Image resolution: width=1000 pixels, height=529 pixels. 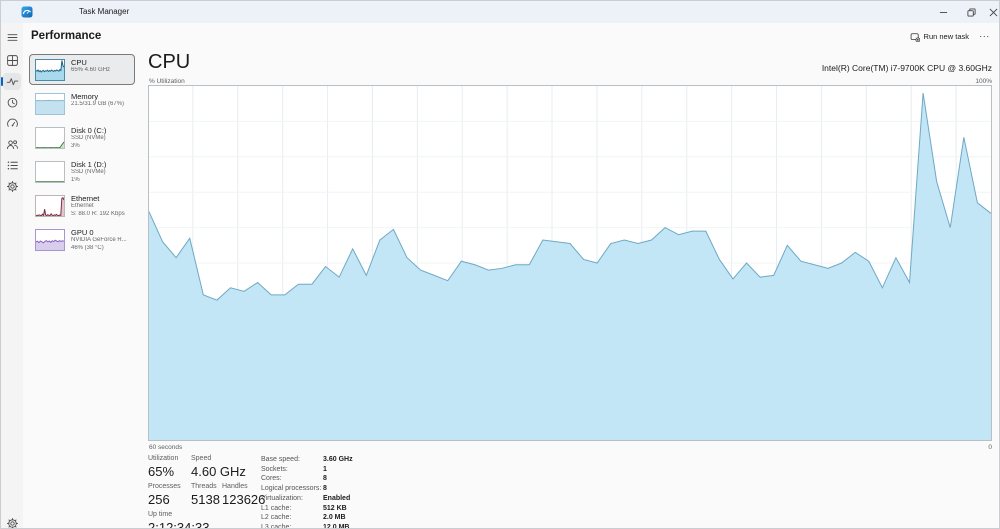 I want to click on nav-item-startup-apps, so click(x=12, y=123).